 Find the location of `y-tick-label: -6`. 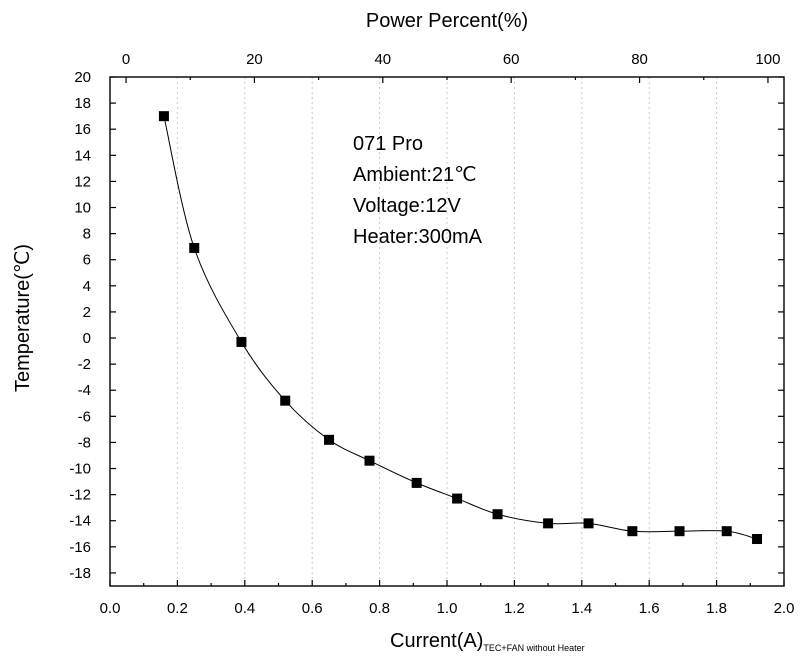

y-tick-label: -6 is located at coordinates (84, 416).